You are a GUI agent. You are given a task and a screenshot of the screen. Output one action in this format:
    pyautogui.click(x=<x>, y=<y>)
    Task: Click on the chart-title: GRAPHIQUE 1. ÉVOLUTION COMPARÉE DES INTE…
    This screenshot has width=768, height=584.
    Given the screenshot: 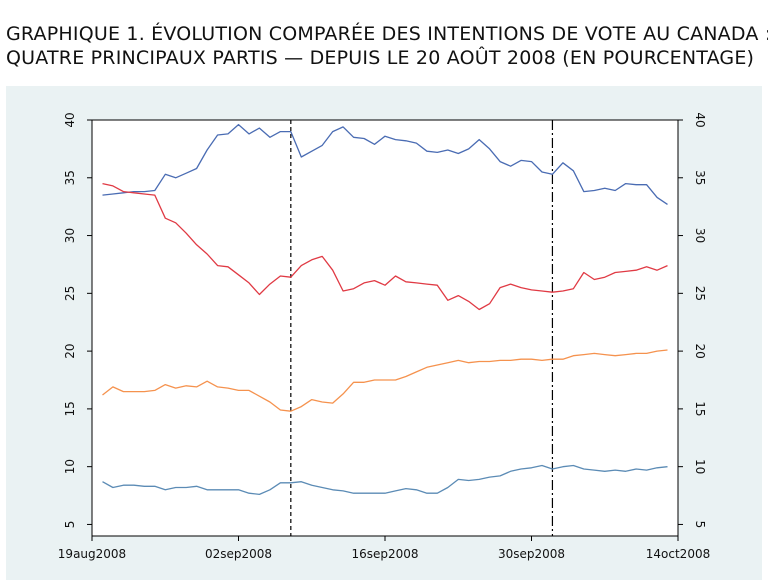 What is the action you would take?
    pyautogui.click(x=387, y=46)
    